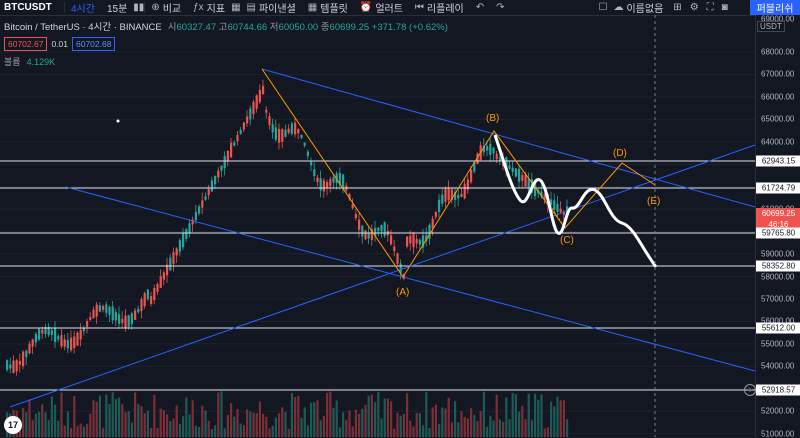  I want to click on redo-icon: ↷, so click(500, 7).